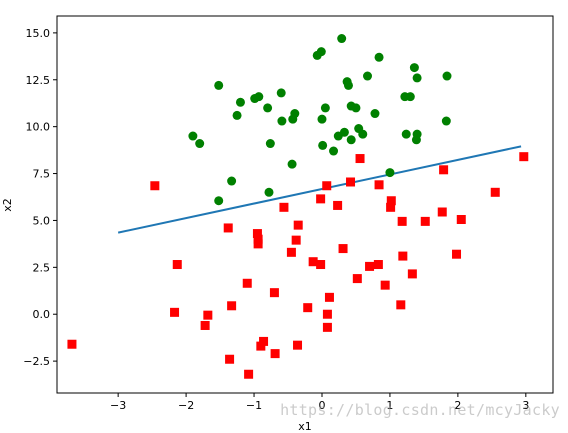  Describe the element at coordinates (186, 405) in the screenshot. I see `x-tick-label: −2` at that location.